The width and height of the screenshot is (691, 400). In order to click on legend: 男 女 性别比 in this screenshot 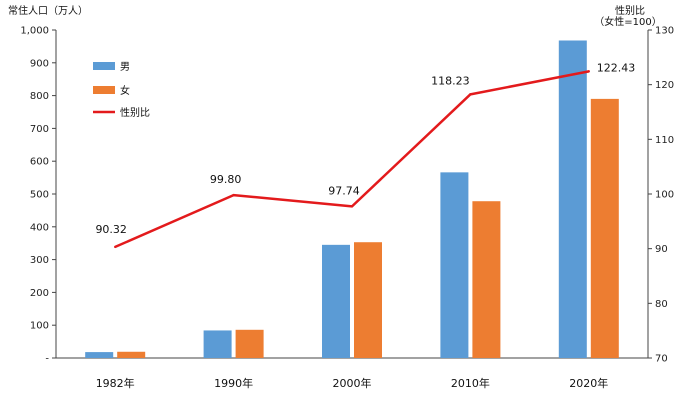, I will do `click(121, 90)`.